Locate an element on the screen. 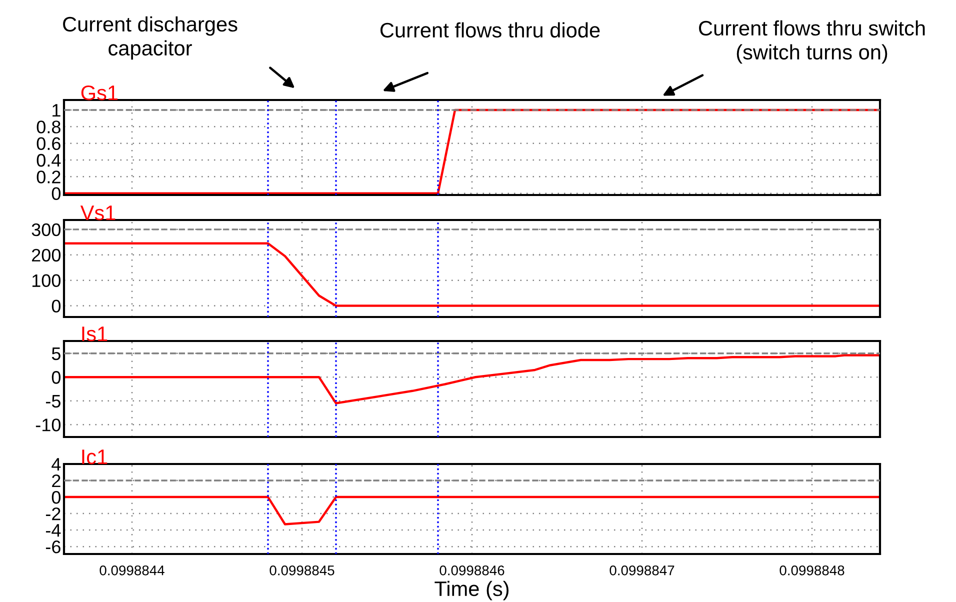 This screenshot has width=956, height=602. x-tick-label: 0.0998844 is located at coordinates (132, 570).